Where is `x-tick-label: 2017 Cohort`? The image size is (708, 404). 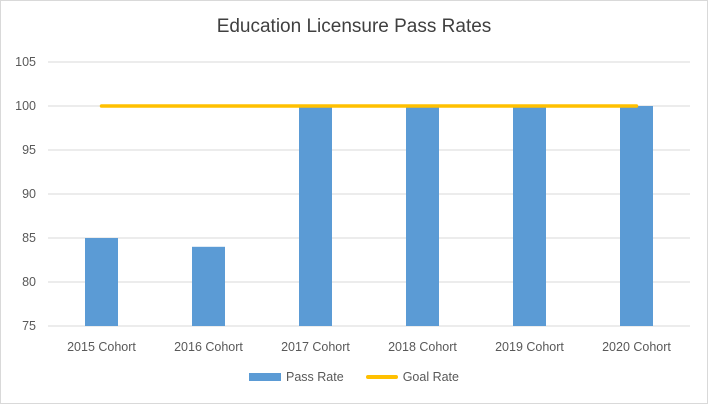
x-tick-label: 2017 Cohort is located at coordinates (315, 347).